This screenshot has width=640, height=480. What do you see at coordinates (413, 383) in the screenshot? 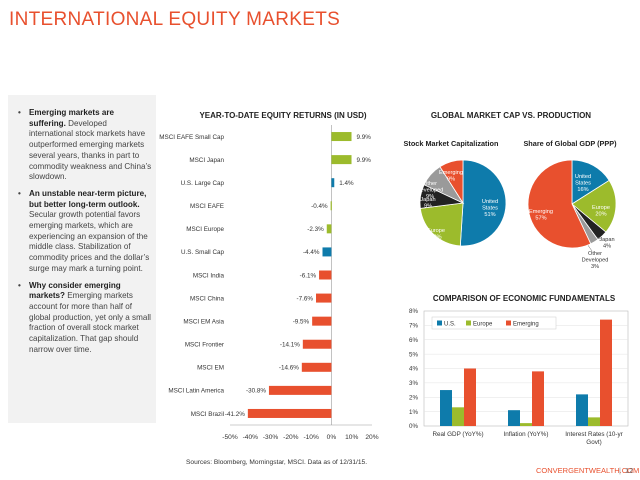
I see `y-tick-label: 3%` at bounding box center [413, 383].